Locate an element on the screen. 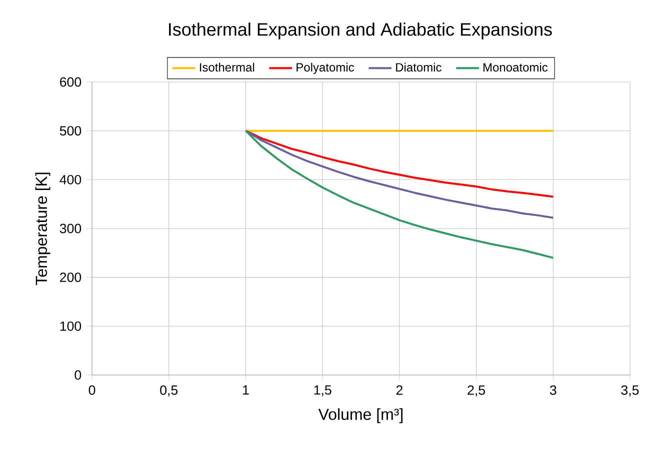 Image resolution: width=661 pixels, height=459 pixels. x-tick-label: 2 is located at coordinates (399, 390).